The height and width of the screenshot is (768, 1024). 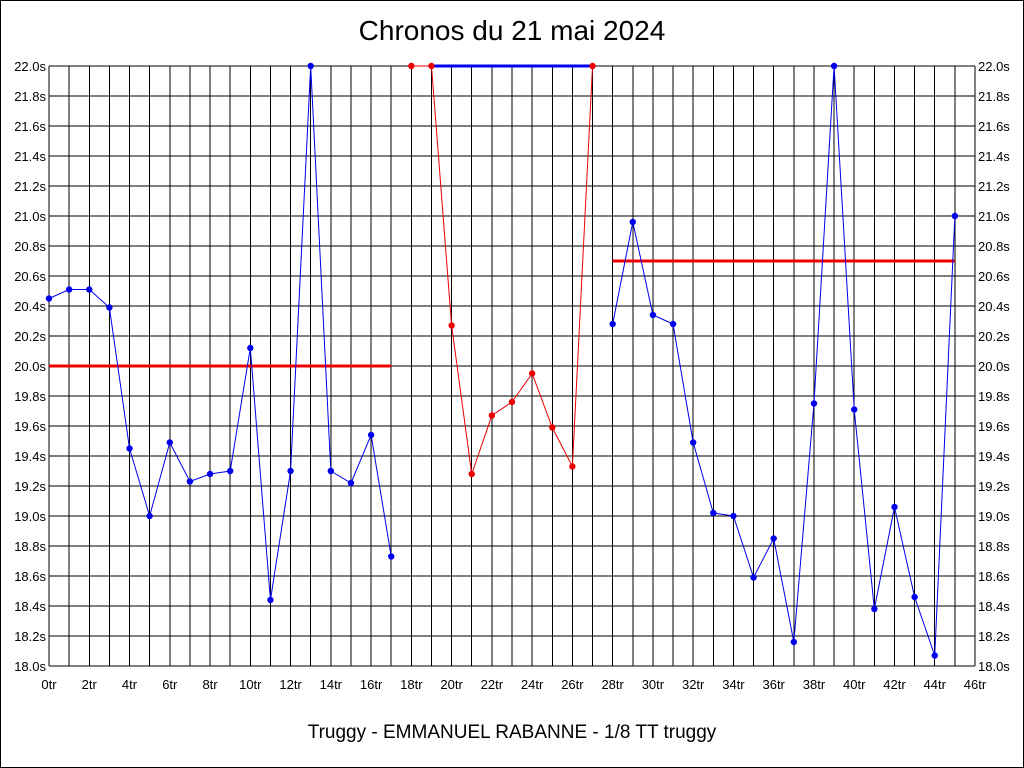 I want to click on x-tick-label: 2tr, so click(x=90, y=684).